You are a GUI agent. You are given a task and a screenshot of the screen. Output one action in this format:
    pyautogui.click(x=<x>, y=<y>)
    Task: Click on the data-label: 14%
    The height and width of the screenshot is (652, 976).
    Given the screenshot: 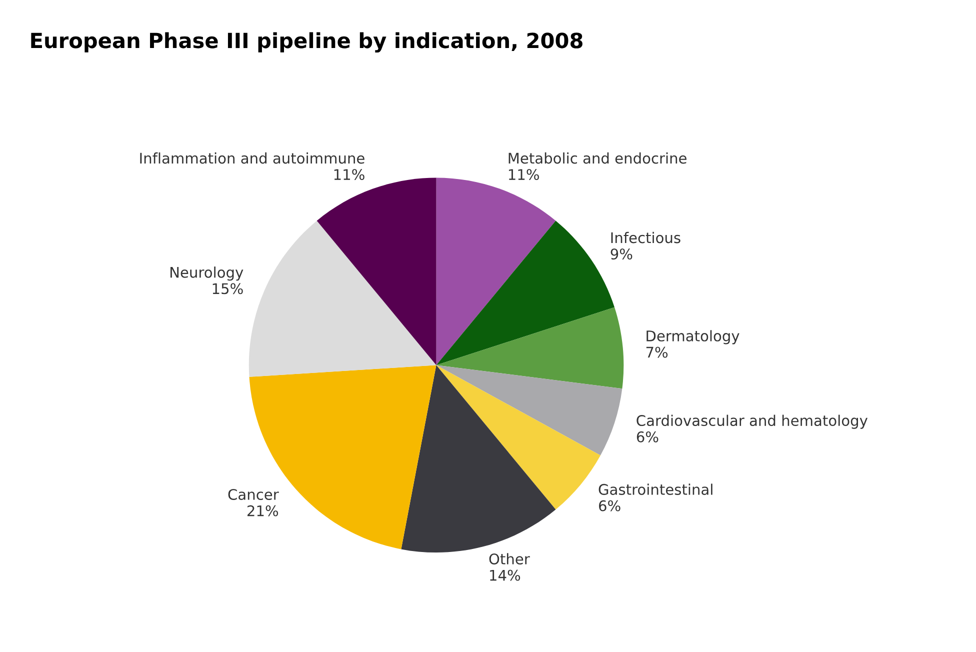 What is the action you would take?
    pyautogui.click(x=505, y=575)
    